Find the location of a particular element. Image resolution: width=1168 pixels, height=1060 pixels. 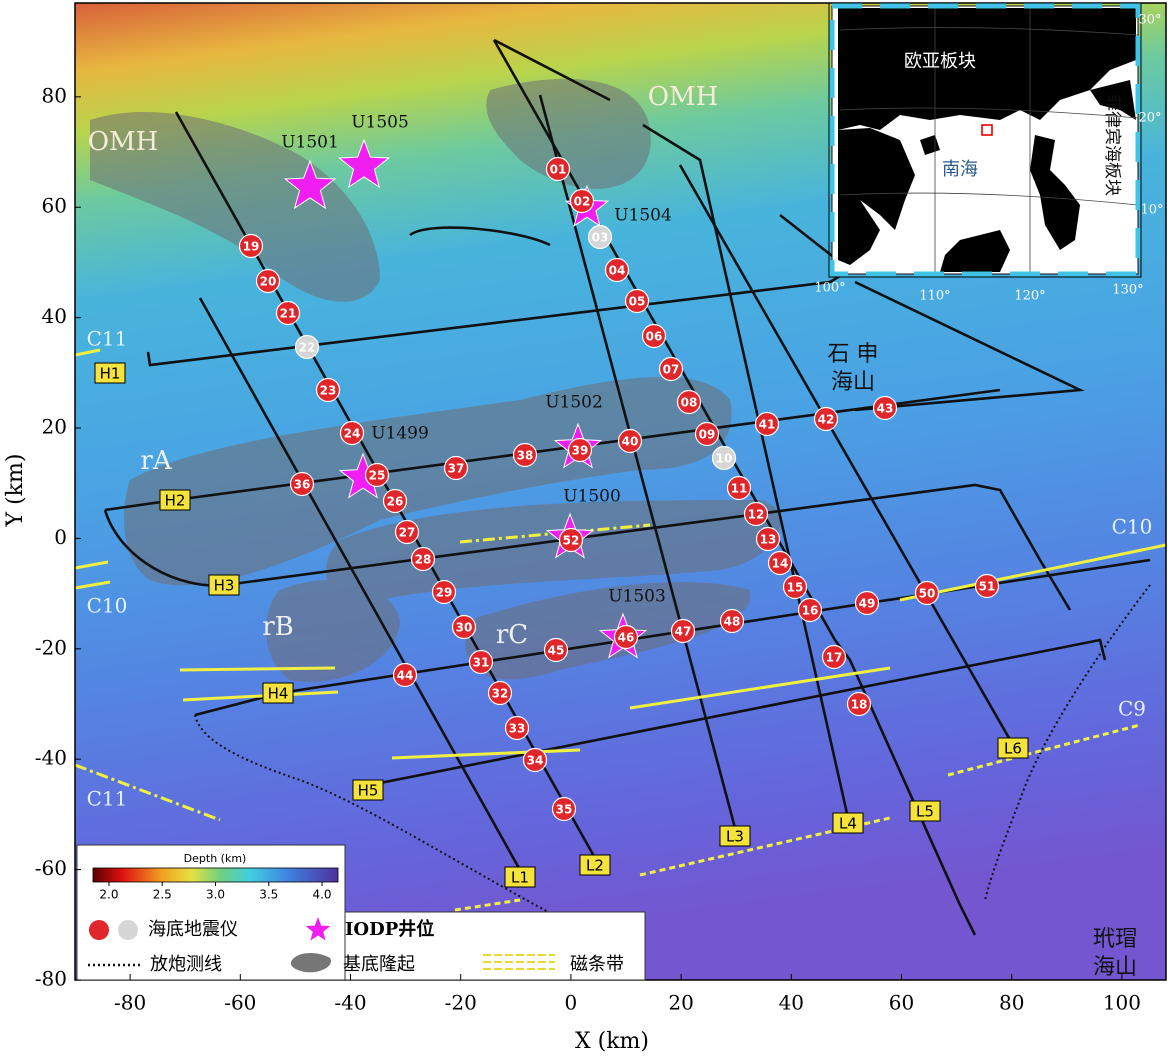

ridge-label: rB is located at coordinates (278, 627).